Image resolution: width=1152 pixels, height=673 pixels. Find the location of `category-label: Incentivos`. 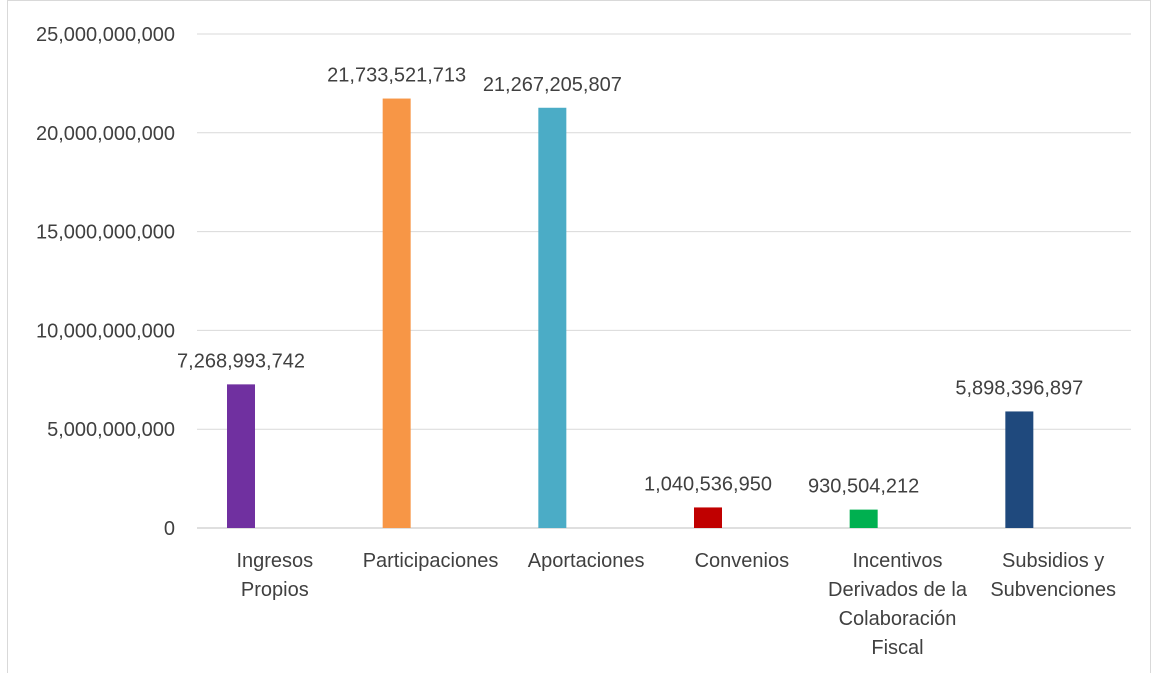

category-label: Incentivos is located at coordinates (897, 561).